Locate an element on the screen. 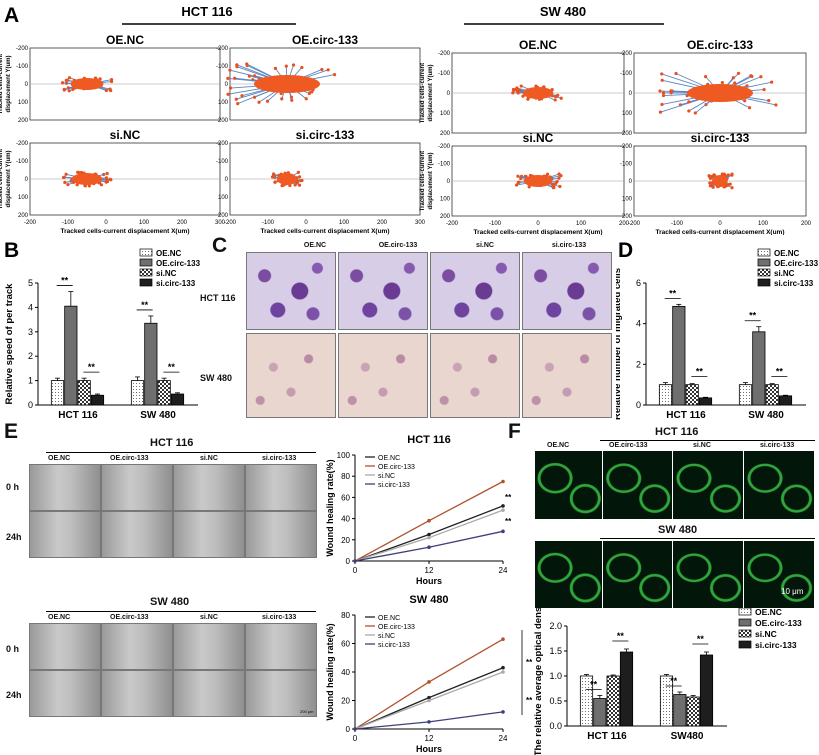  y-tick-label: 1.5 is located at coordinates (555, 651).